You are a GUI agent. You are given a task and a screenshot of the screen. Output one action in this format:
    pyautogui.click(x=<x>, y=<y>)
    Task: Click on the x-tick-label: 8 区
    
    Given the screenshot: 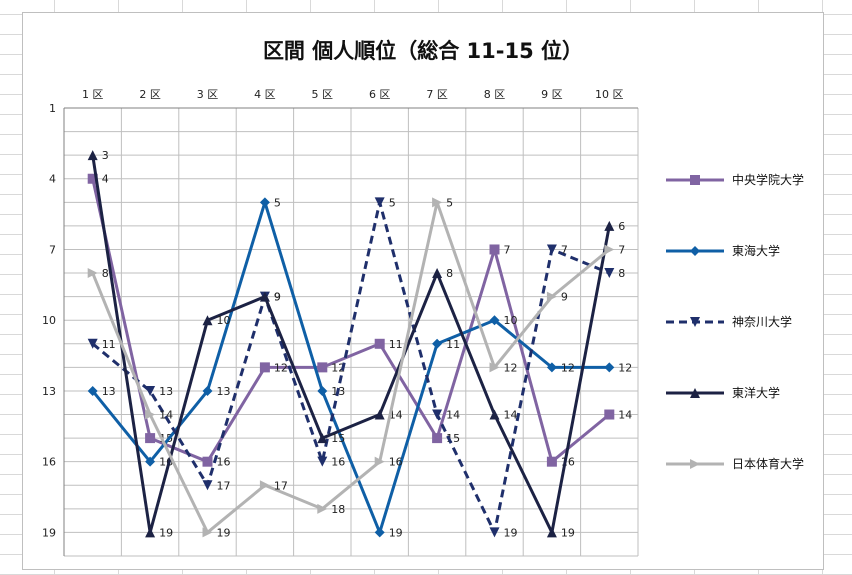 What is the action you would take?
    pyautogui.click(x=495, y=94)
    